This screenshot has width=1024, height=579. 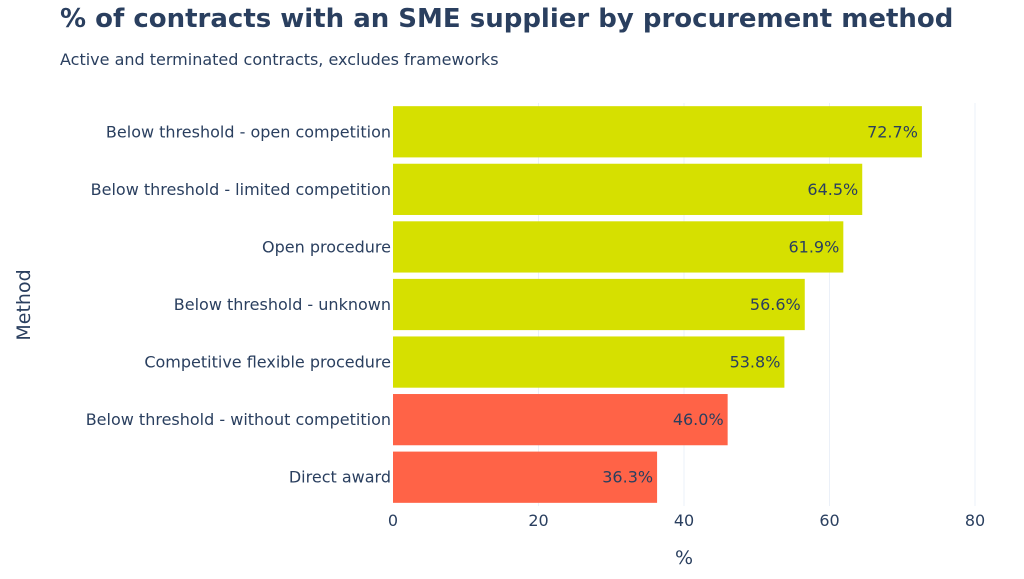 What do you see at coordinates (24, 304) in the screenshot?
I see `y-axis-title: Method` at bounding box center [24, 304].